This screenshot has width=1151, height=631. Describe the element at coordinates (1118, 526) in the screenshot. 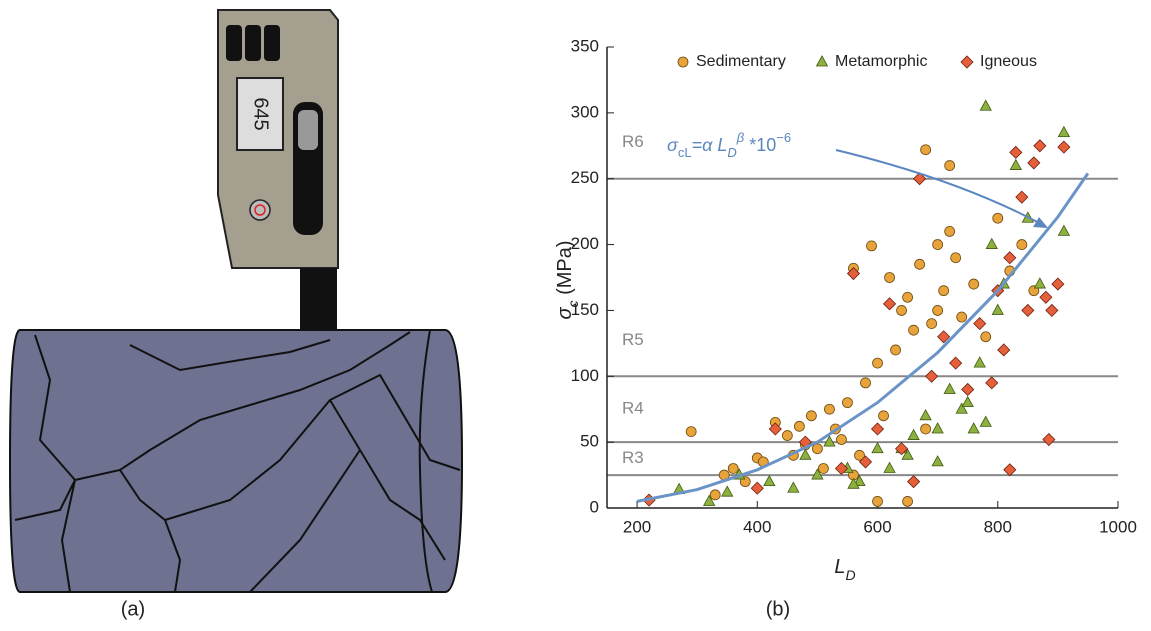

I see `x-tick-label: 1000` at that location.